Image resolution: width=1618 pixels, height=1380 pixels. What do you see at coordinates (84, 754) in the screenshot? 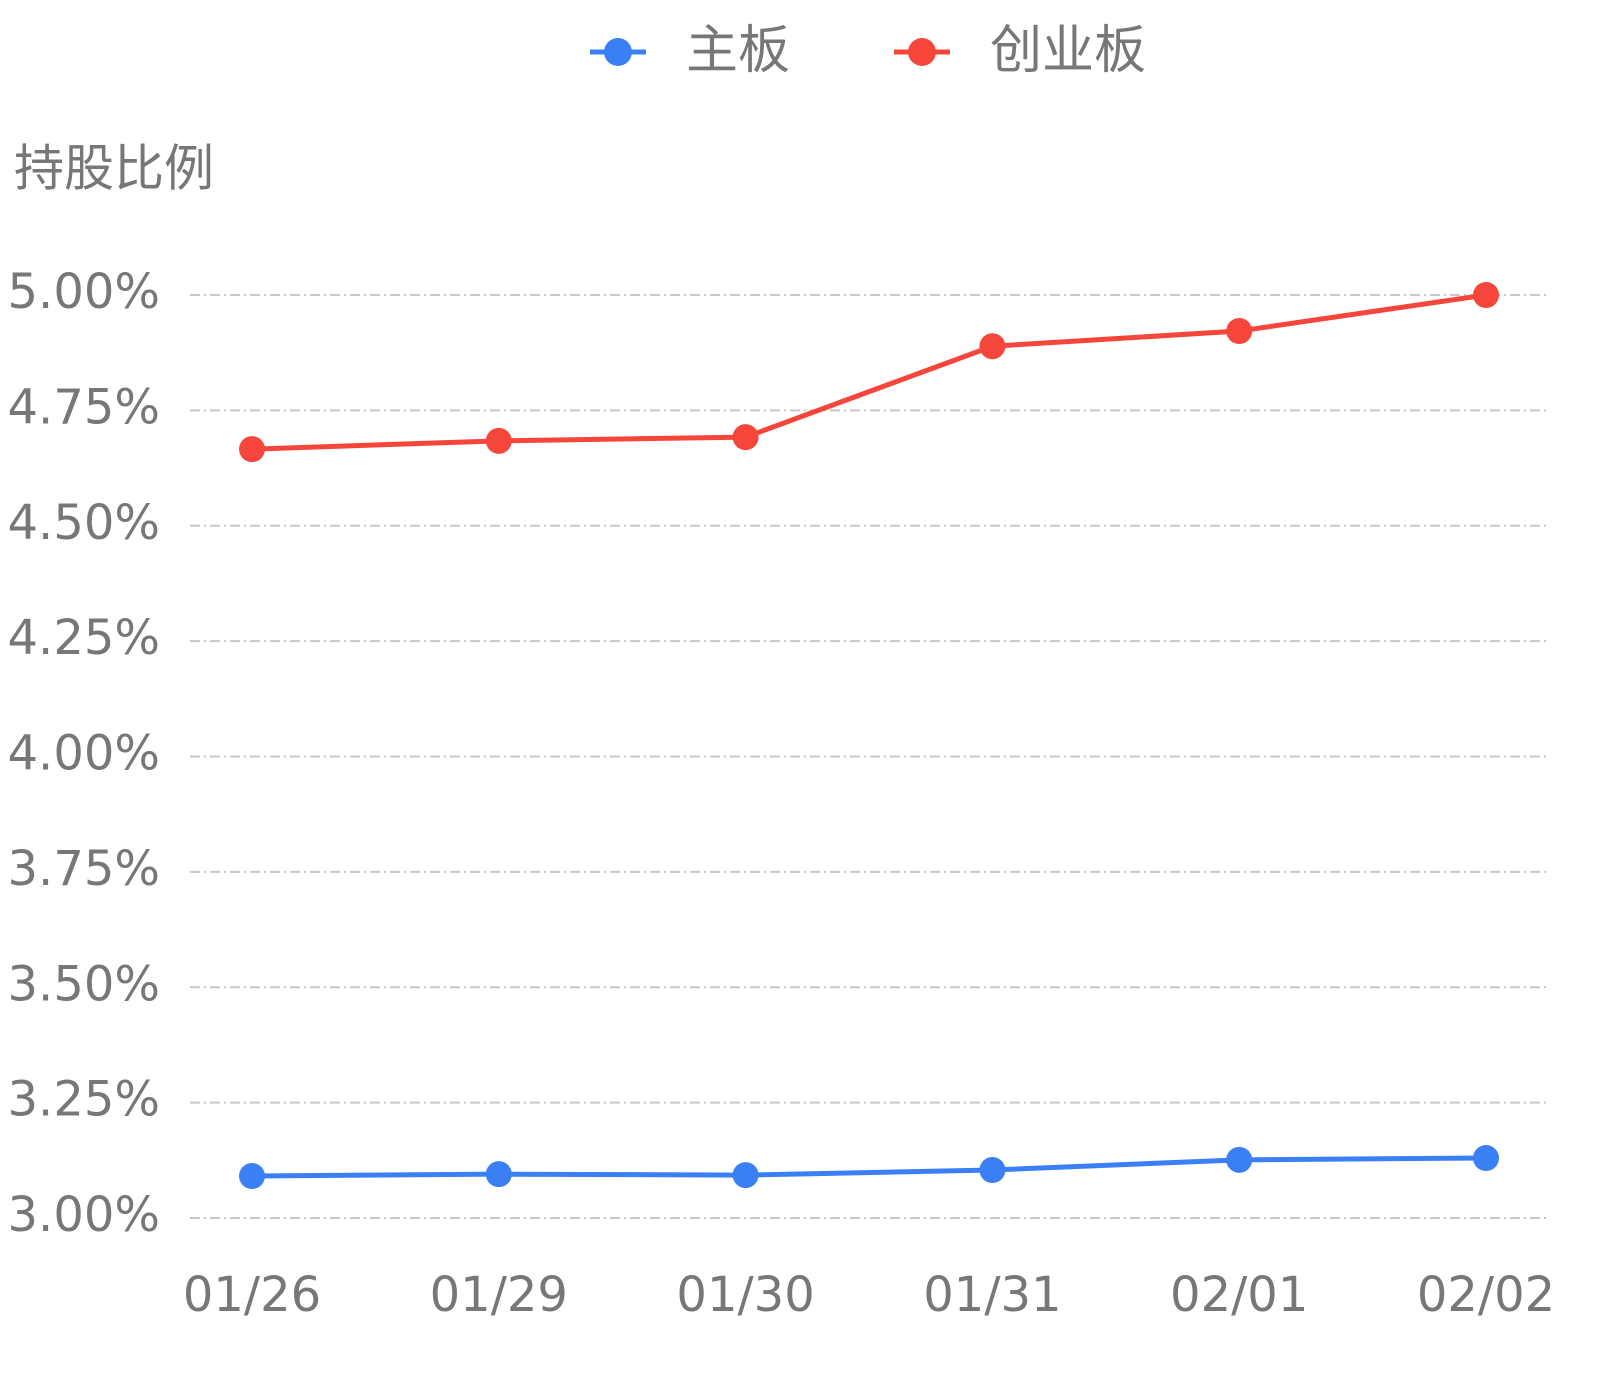
I see `y-tick-label: 4.00%` at bounding box center [84, 754].